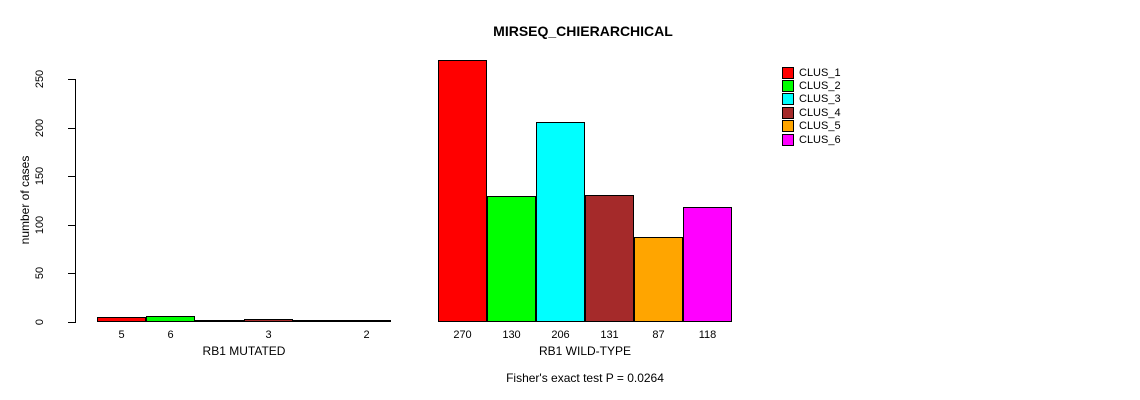 This screenshot has height=400, width=1140. I want to click on legend-label-clus-3: CLUS_3, so click(820, 99).